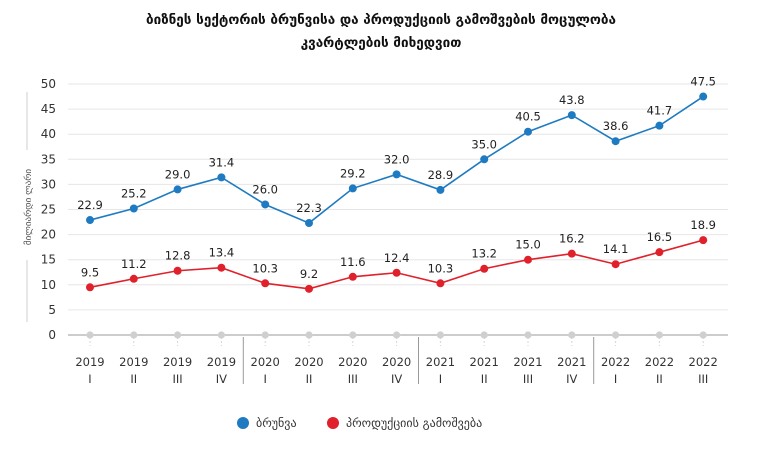 The width and height of the screenshot is (762, 463). What do you see at coordinates (222, 162) in the screenshot?
I see `data-label: 31.4` at bounding box center [222, 162].